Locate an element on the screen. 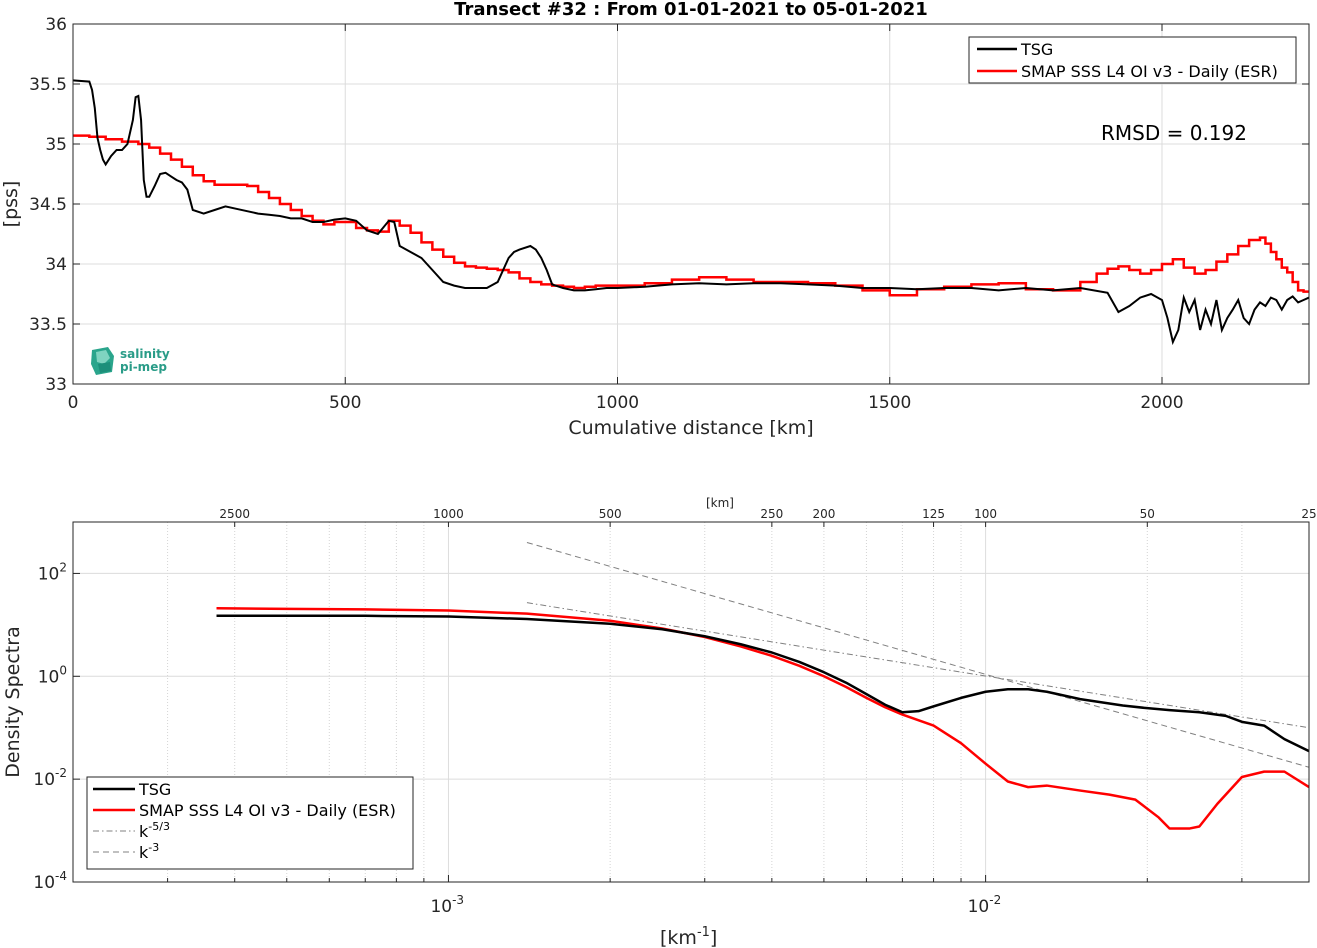 Image resolution: width=1317 pixels, height=948 pixels. bottom-y-tick-label: 10² is located at coordinates (52, 572).